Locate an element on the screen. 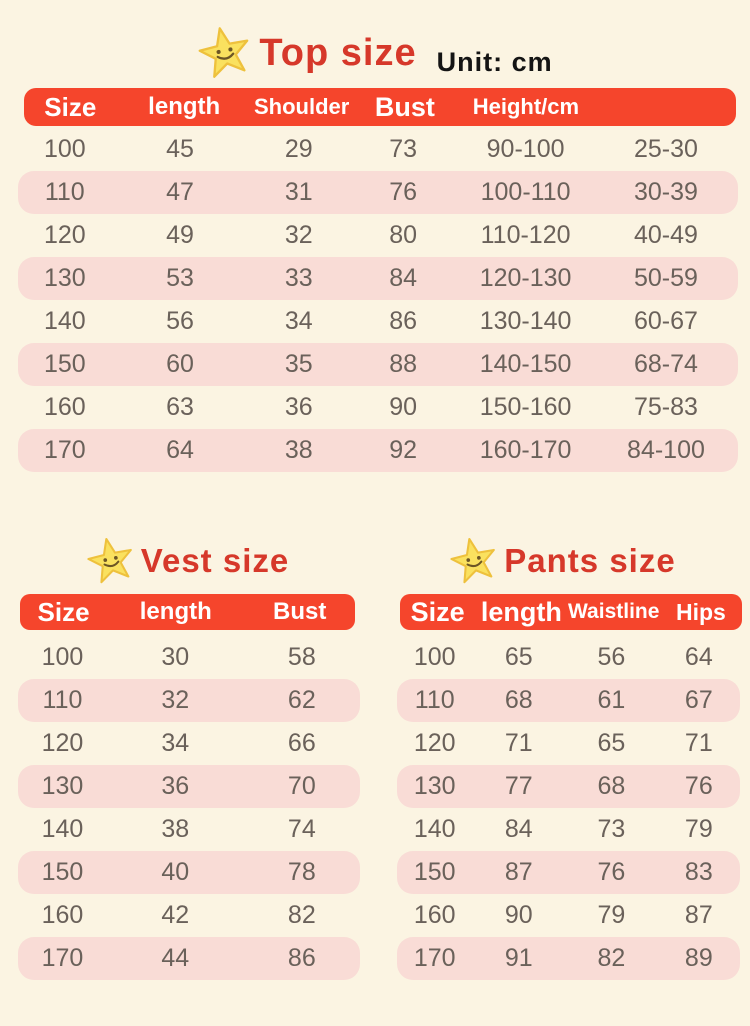  top-size-title: Top size is located at coordinates (338, 52).